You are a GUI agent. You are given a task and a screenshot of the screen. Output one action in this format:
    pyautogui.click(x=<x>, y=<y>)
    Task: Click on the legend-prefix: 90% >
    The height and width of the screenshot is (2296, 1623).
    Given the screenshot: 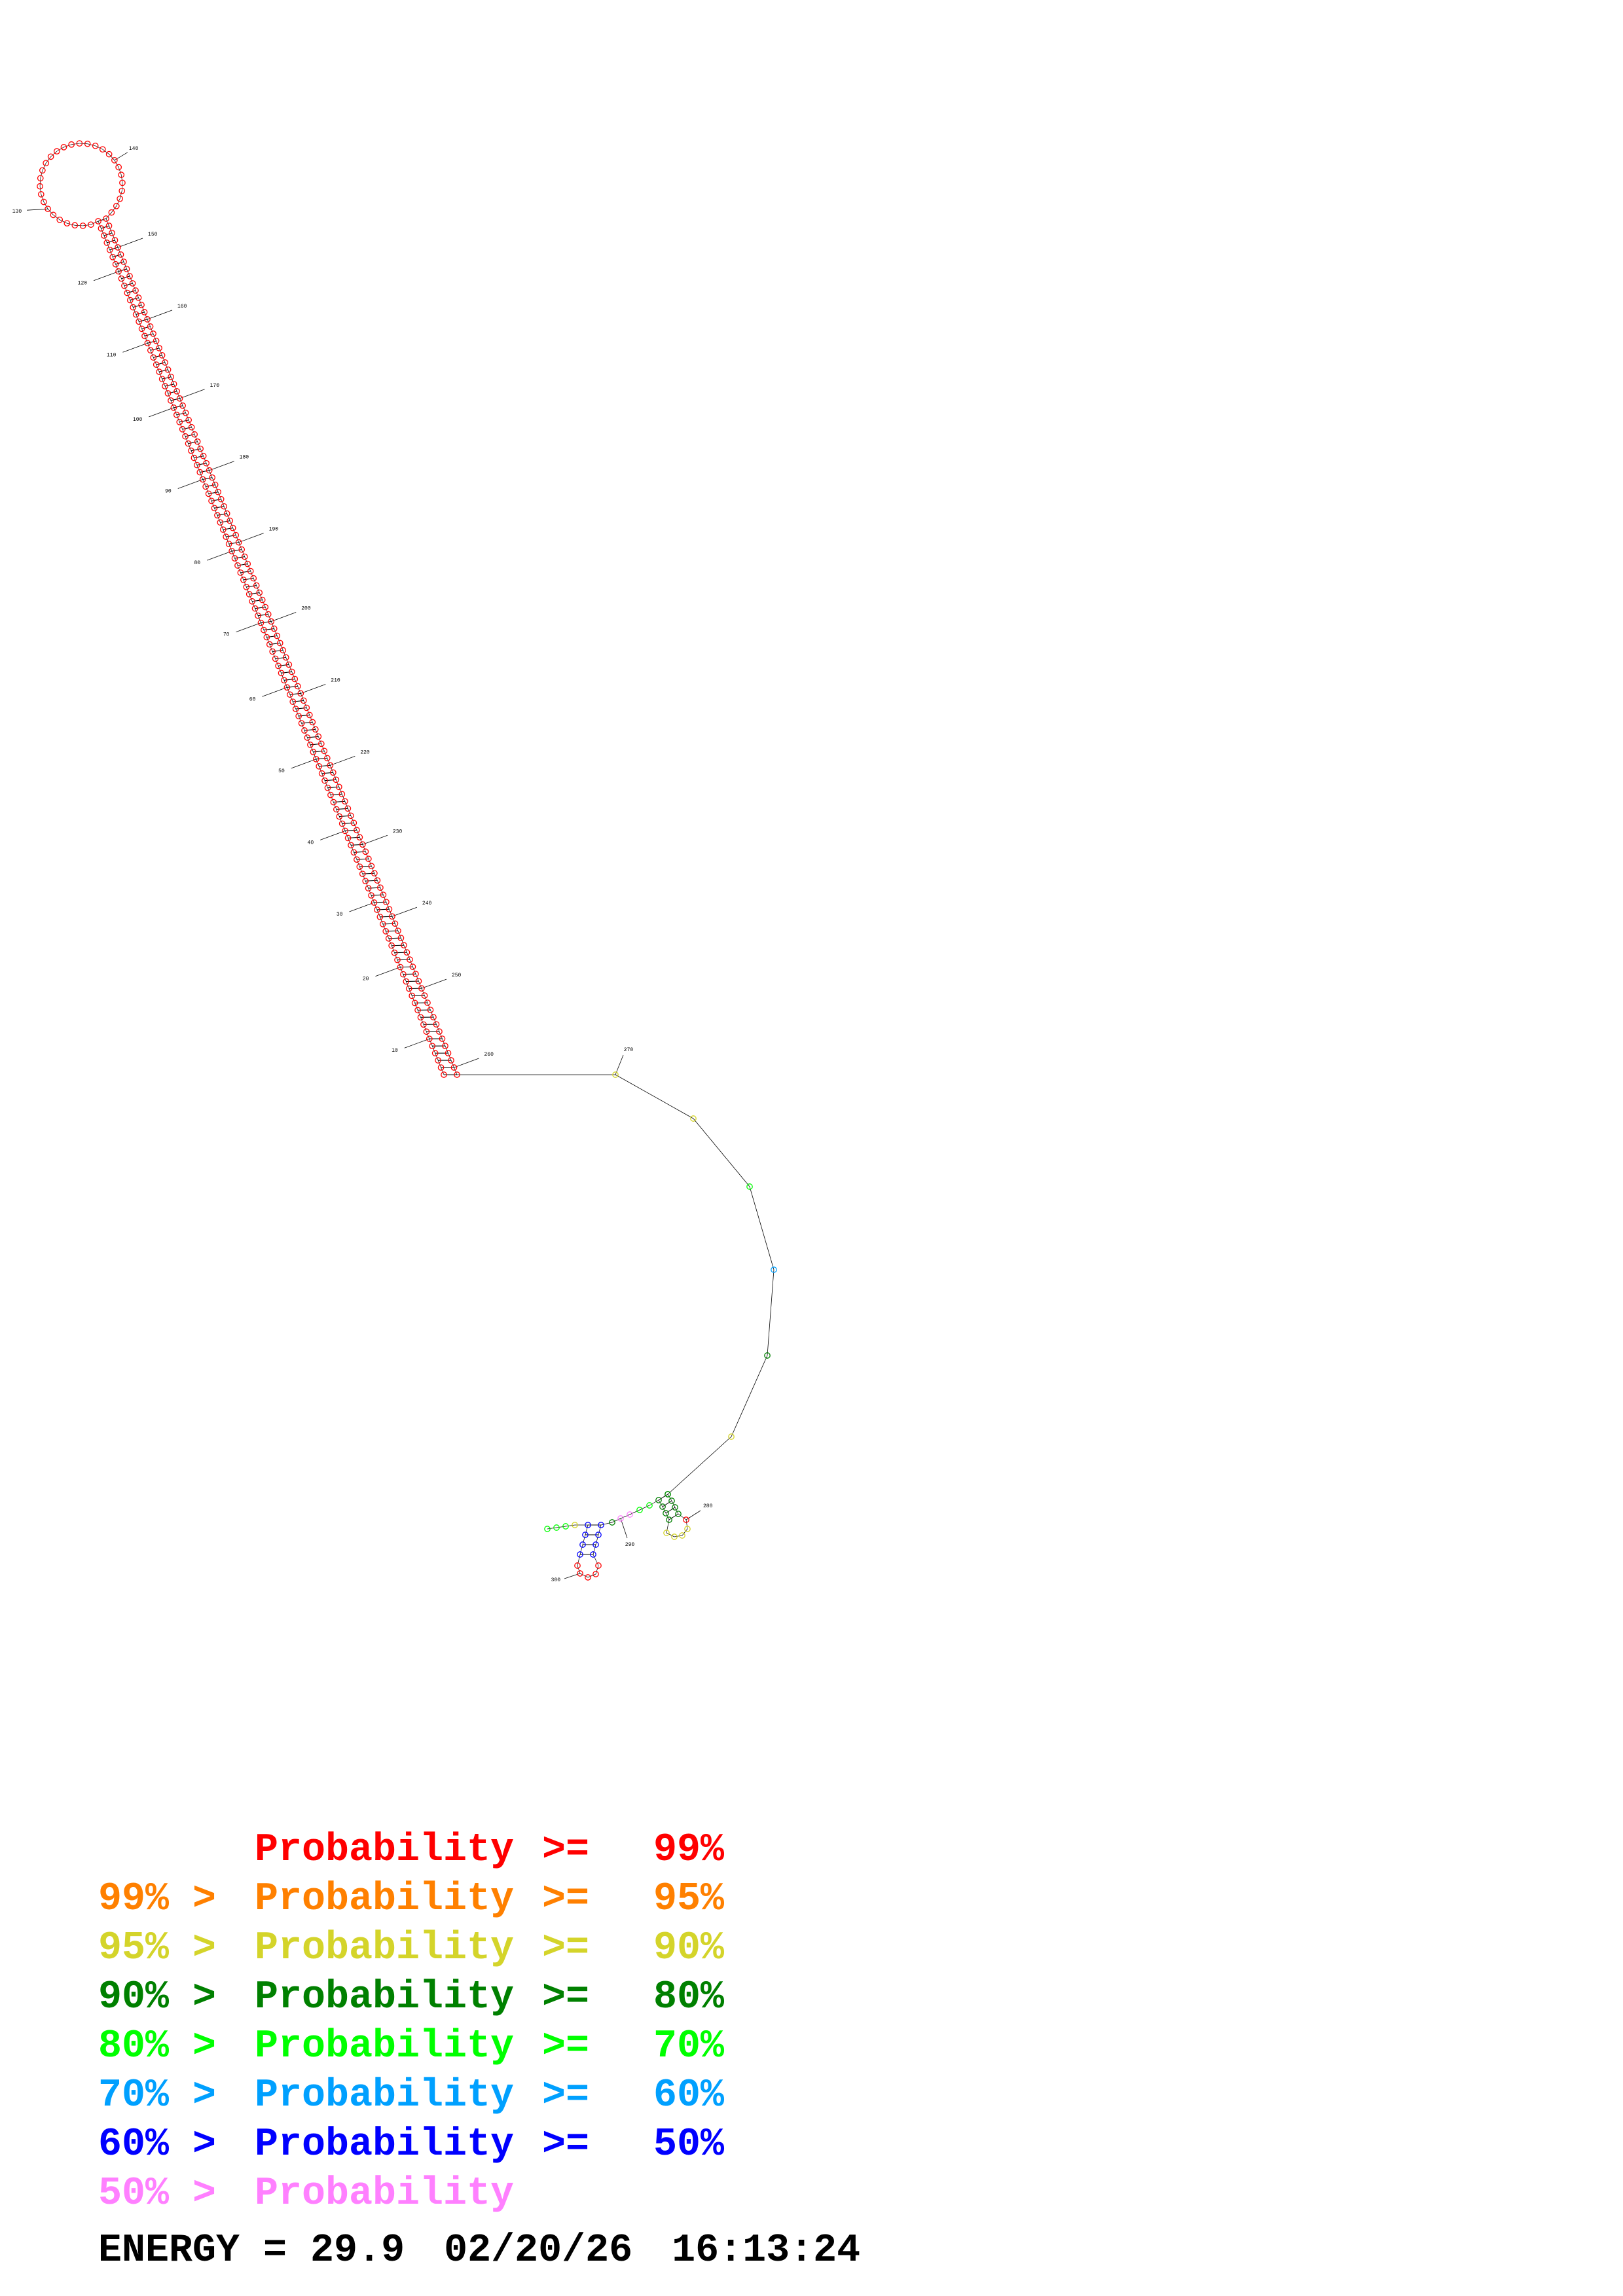 What is the action you would take?
    pyautogui.click(x=157, y=1997)
    